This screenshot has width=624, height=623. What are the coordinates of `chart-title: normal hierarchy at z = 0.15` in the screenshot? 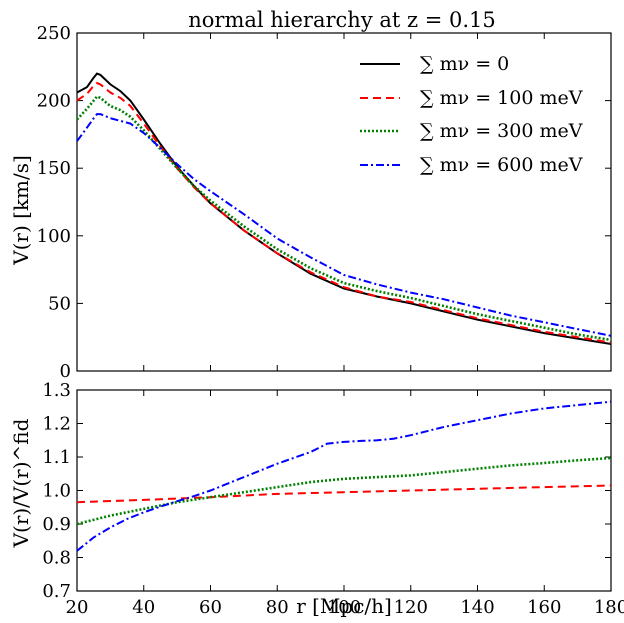 It's located at (342, 20).